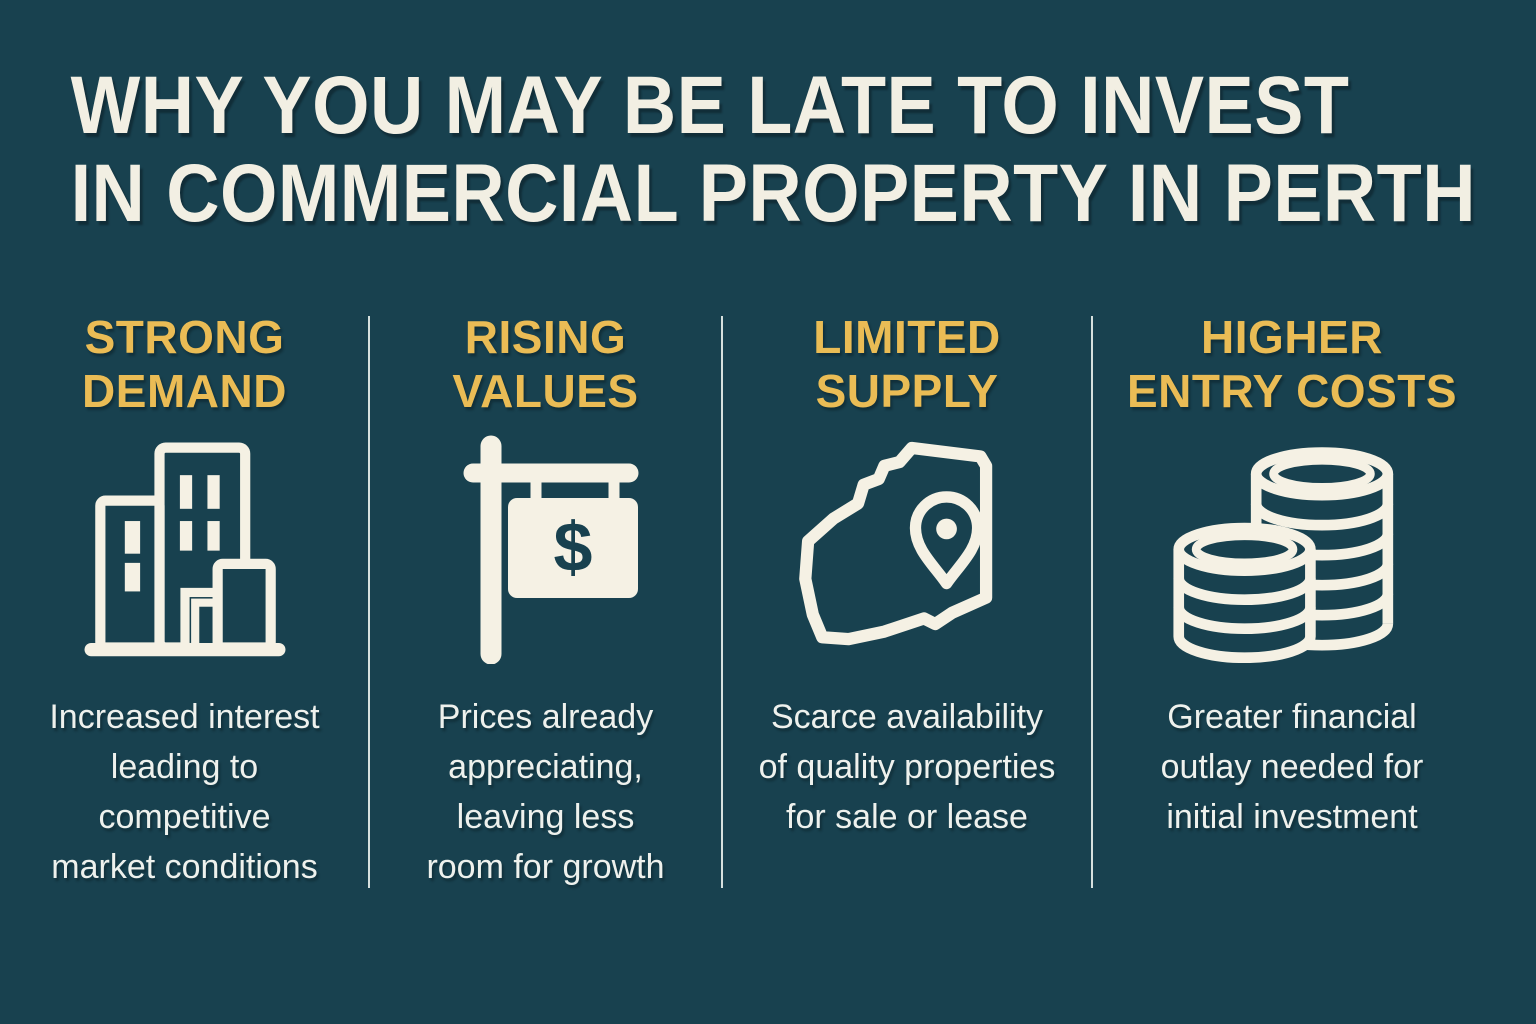 This screenshot has height=1024, width=1536. Describe the element at coordinates (710, 105) in the screenshot. I see `title-line-1: WHY YOU MAY BE LATE TO INVEST` at that location.